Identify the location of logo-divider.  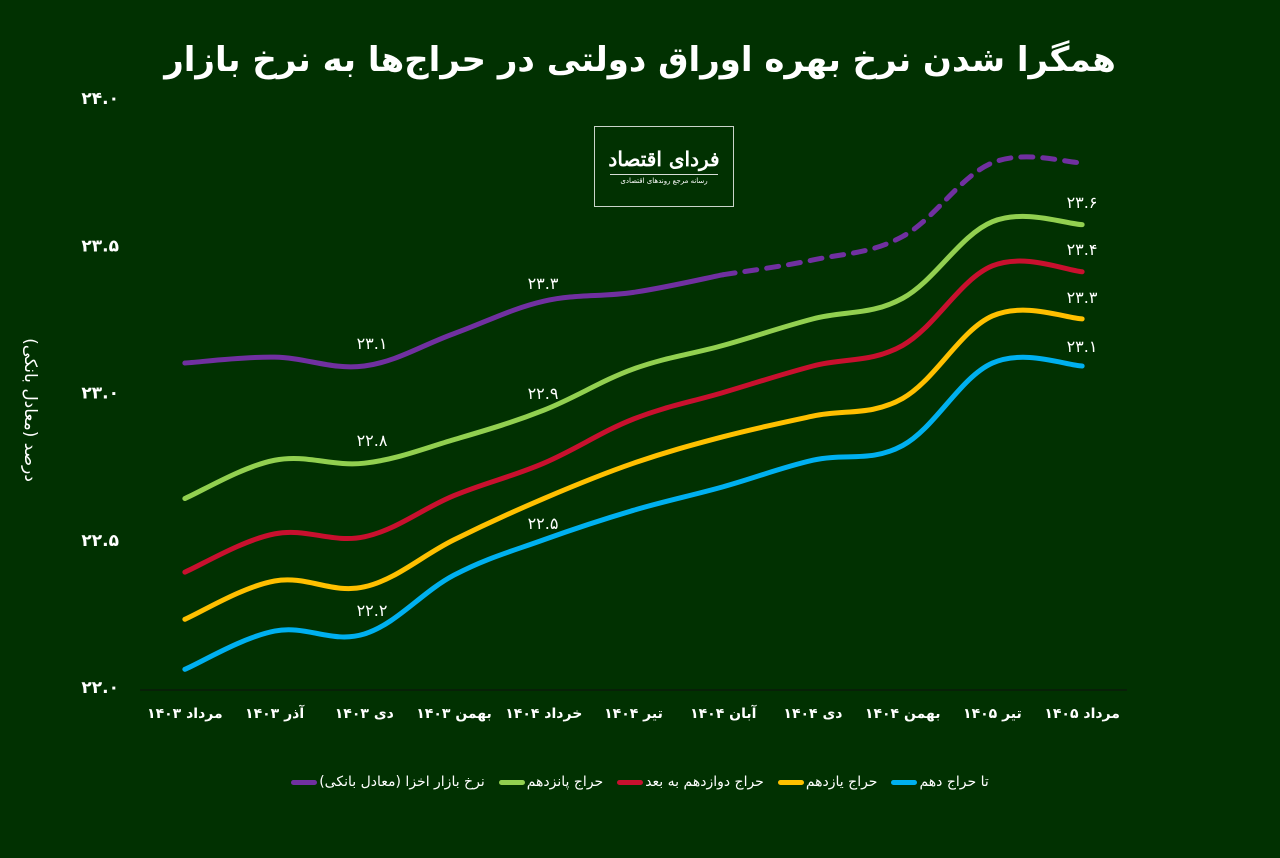
(664, 174).